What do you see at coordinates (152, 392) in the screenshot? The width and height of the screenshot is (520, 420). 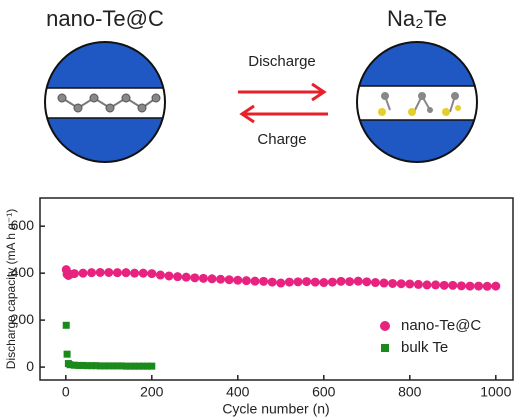 I see `x-tick-label: 200` at bounding box center [152, 392].